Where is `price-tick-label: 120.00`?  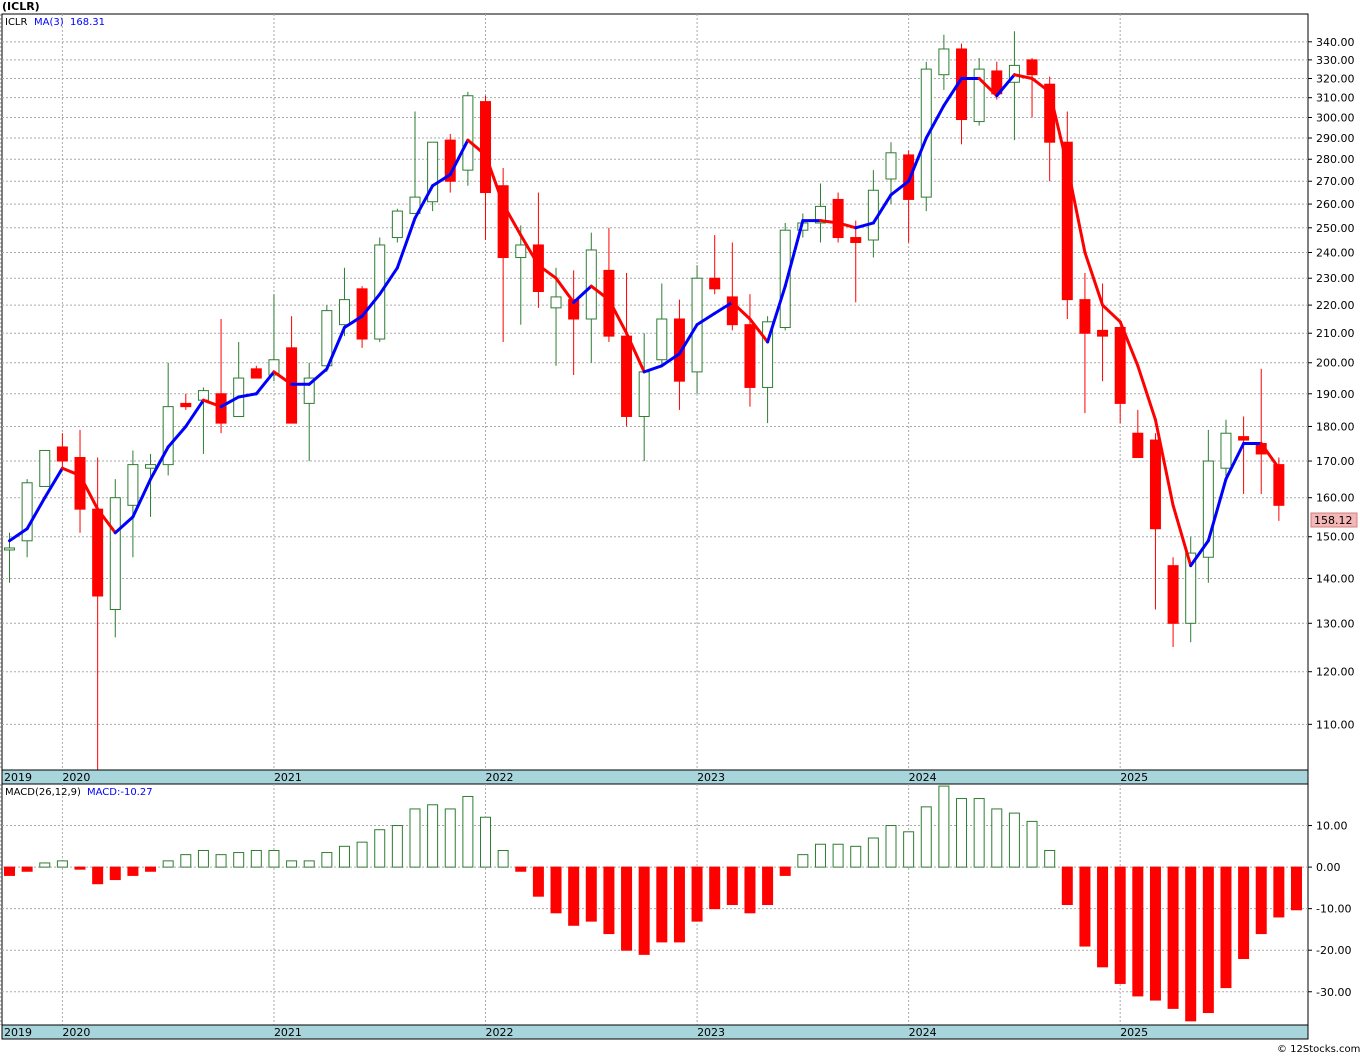
price-tick-label: 120.00 is located at coordinates (1335, 672).